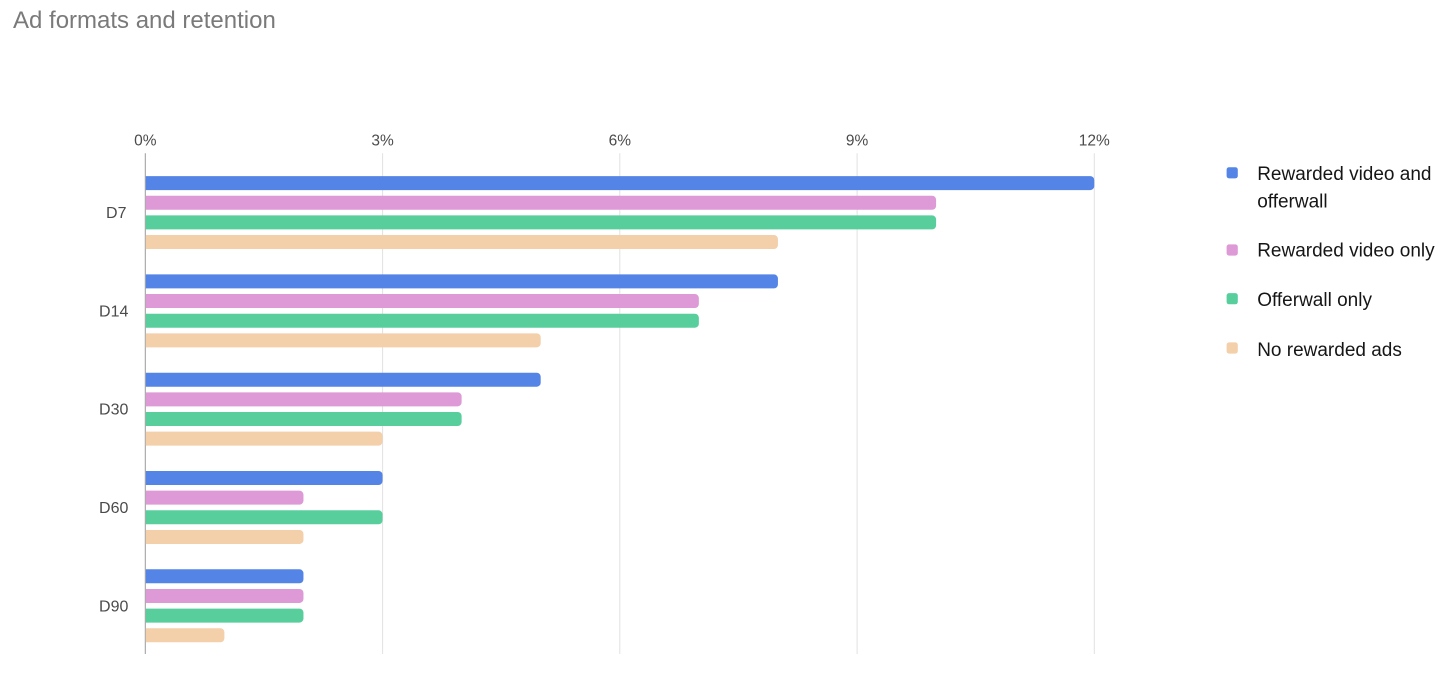 The width and height of the screenshot is (1456, 698). What do you see at coordinates (1292, 201) in the screenshot?
I see `svg-text: offerwall` at bounding box center [1292, 201].